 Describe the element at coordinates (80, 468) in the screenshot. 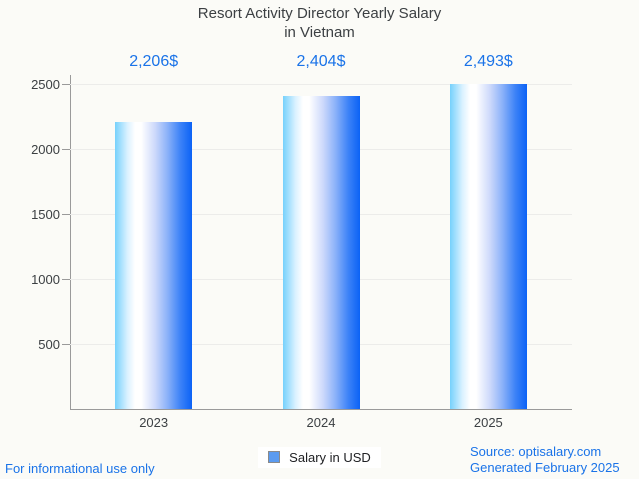

I see `disclaimer-text: For informational use only` at that location.